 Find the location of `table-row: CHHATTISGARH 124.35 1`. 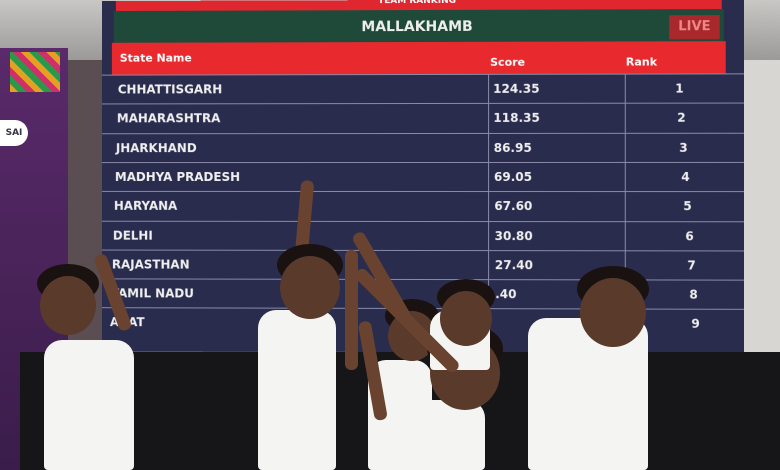

table-row: CHHATTISGARH 124.35 1 is located at coordinates (423, 88).